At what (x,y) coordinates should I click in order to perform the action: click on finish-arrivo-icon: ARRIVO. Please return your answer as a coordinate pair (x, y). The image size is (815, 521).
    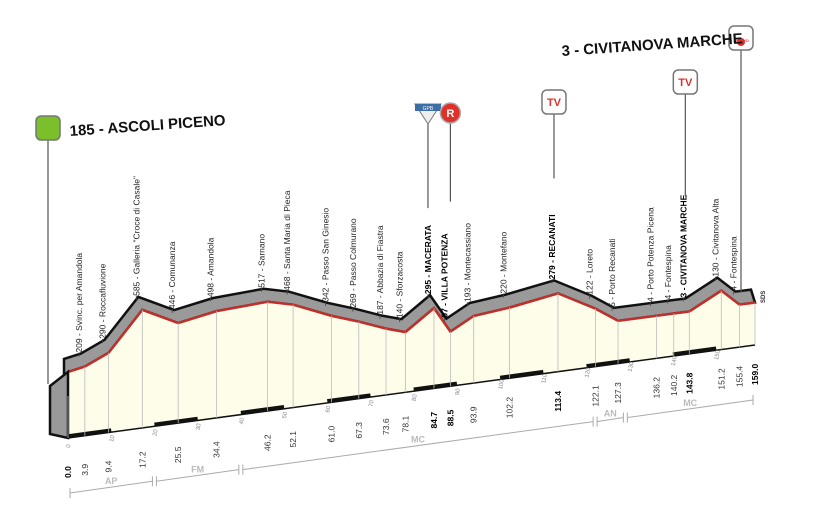
    Looking at the image, I should click on (741, 38).